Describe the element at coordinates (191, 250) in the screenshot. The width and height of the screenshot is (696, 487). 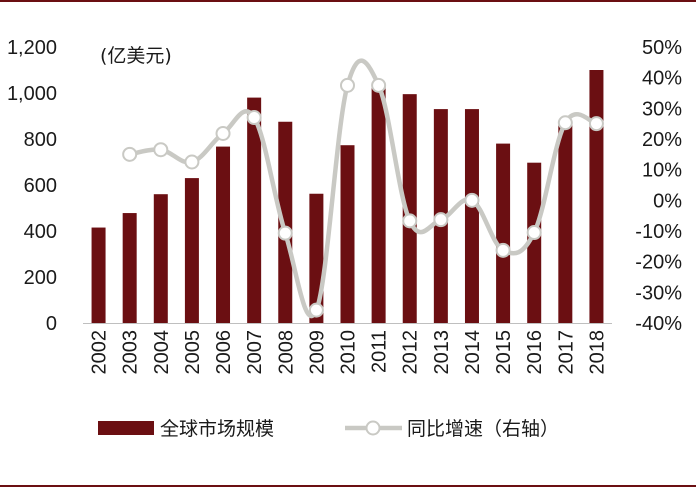
I see `bar-2005` at that location.